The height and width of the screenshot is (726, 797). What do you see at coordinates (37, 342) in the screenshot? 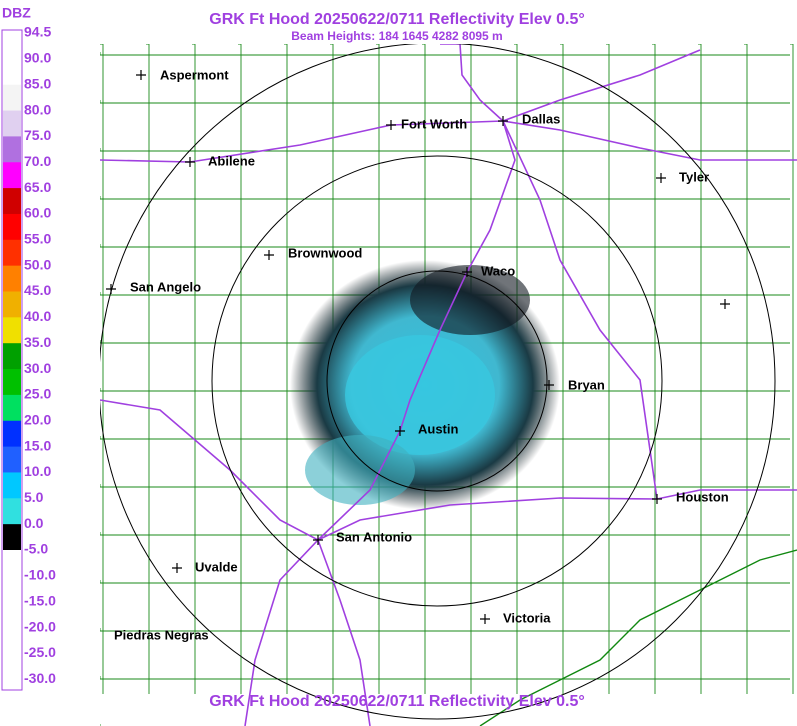
I see `scale-label: 35.0` at bounding box center [37, 342].